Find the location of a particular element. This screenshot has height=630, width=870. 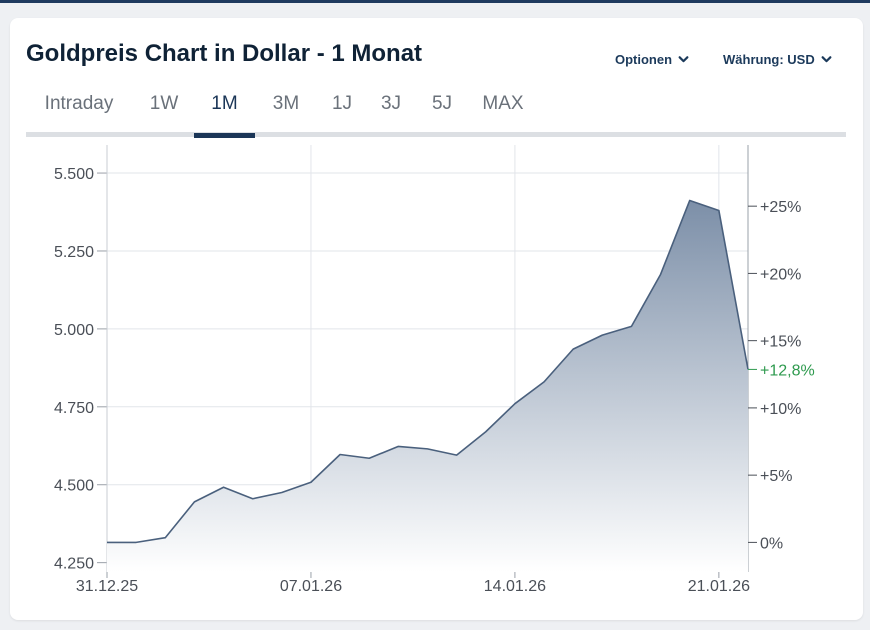

tab-intraday: Intraday is located at coordinates (79, 112).